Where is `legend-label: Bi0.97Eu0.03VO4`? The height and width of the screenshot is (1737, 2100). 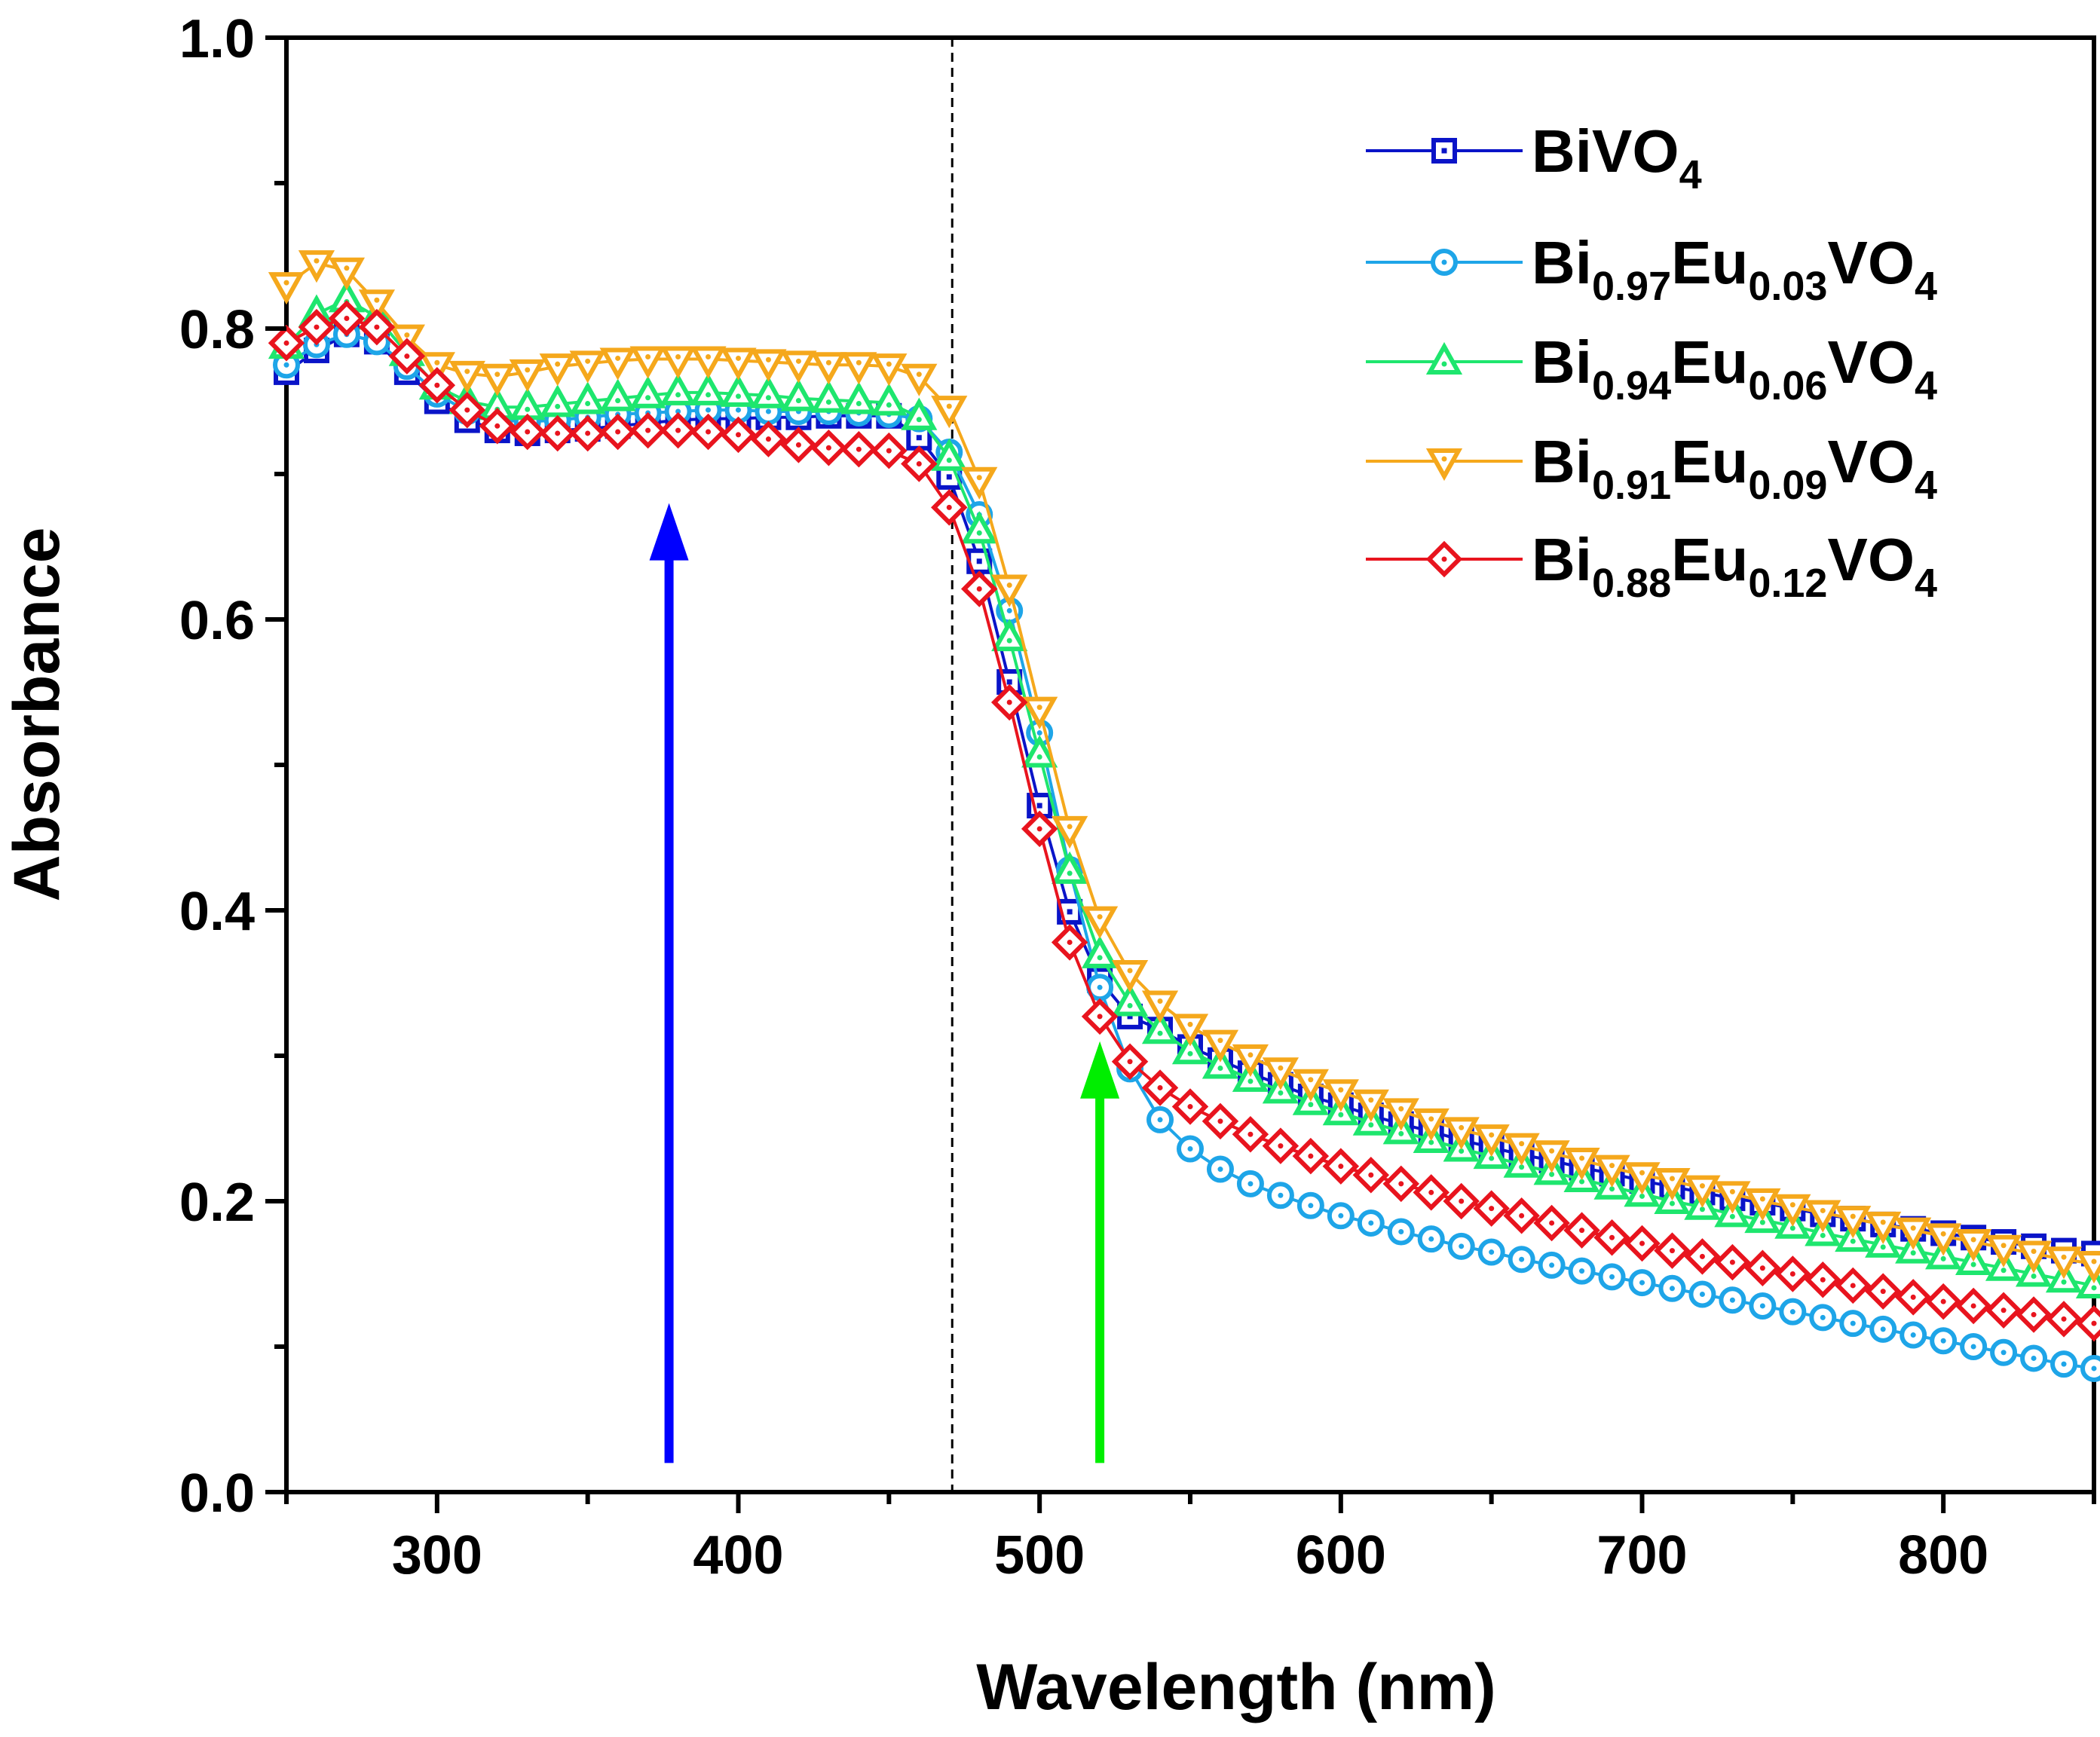 legend-label: Bi0.97Eu0.03VO4 is located at coordinates (1735, 269).